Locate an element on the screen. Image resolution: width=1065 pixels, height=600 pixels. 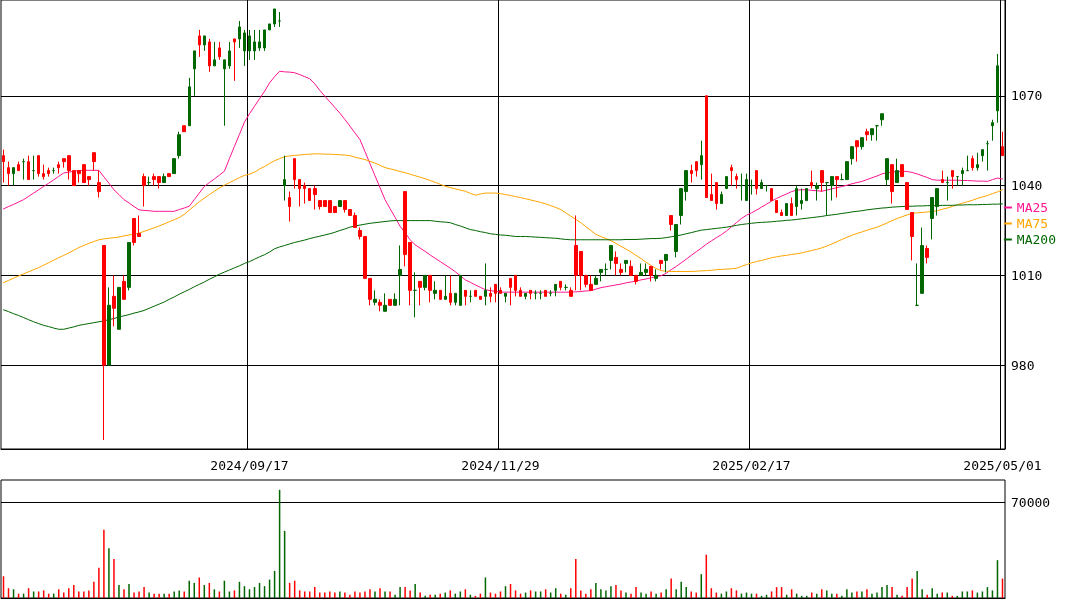
legend-label: MA200 is located at coordinates (1036, 239).